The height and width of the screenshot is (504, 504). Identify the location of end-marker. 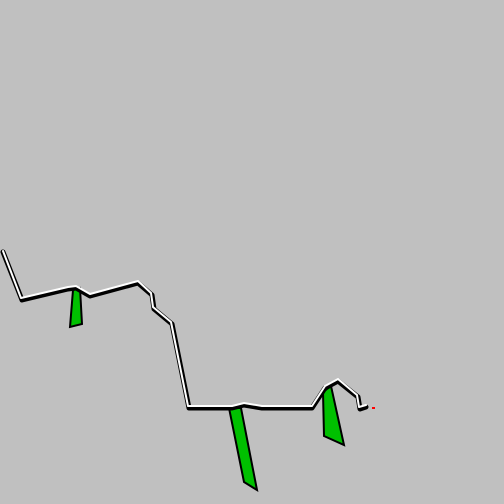
(373, 408).